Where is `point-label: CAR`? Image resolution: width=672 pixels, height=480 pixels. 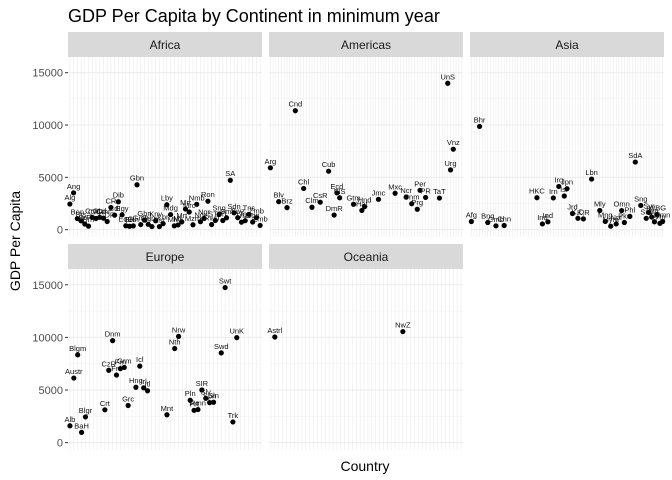 point-label: CAR is located at coordinates (96, 211).